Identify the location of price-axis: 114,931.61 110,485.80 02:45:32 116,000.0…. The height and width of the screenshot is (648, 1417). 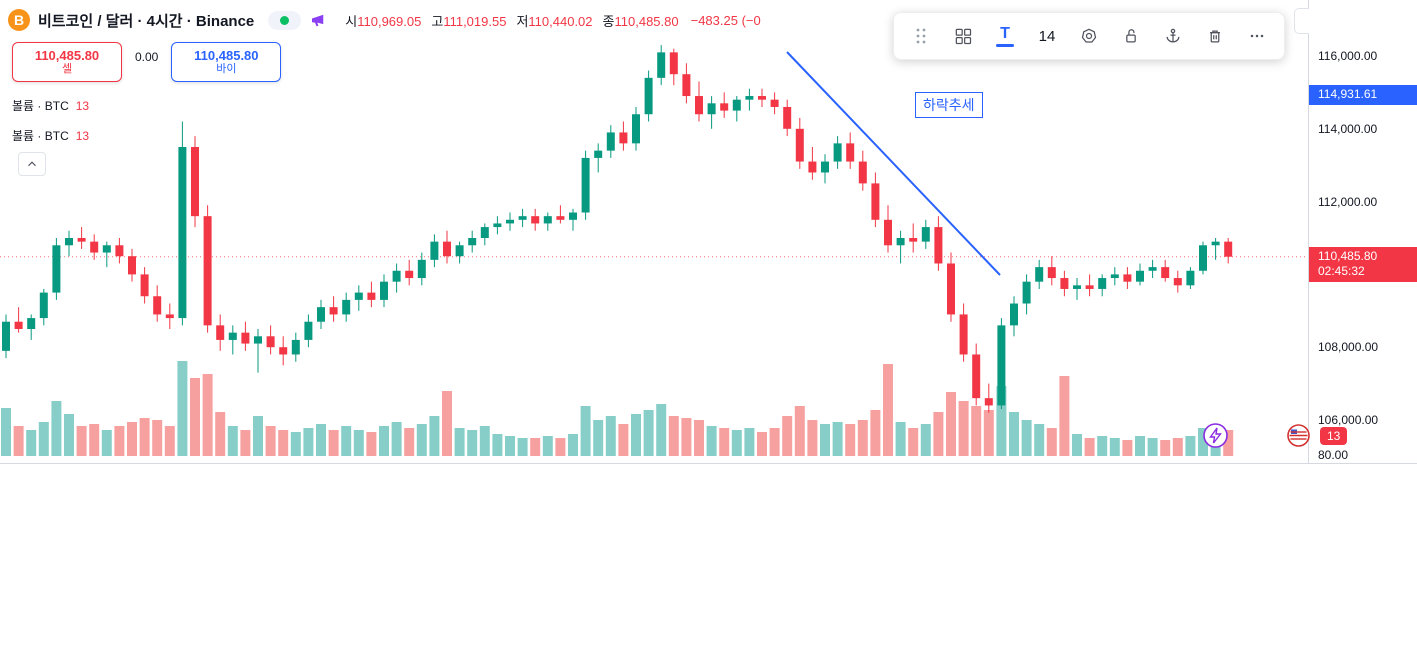
(1362, 232).